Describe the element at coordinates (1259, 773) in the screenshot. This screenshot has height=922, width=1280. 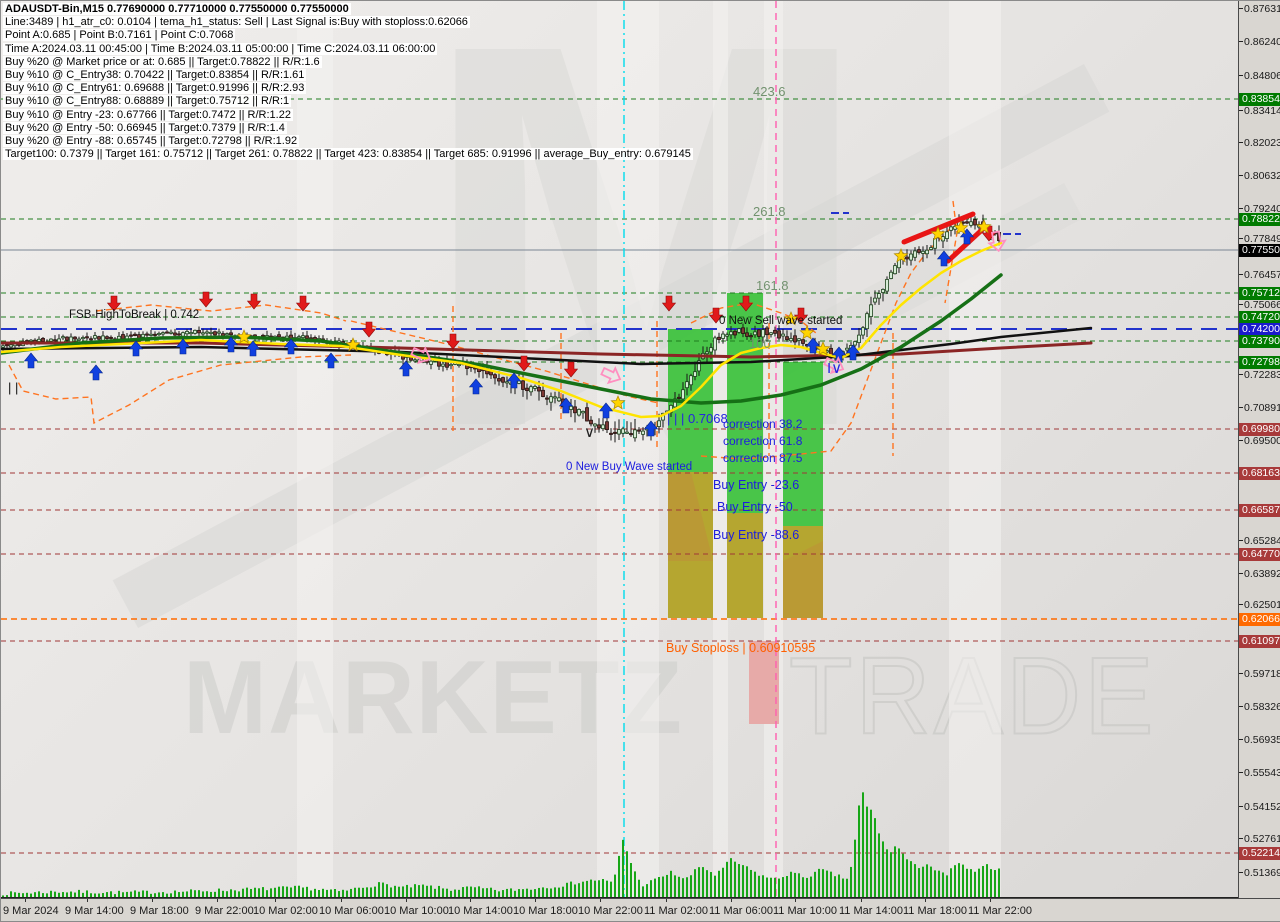
I see `price-tick-label: 0.55543` at that location.